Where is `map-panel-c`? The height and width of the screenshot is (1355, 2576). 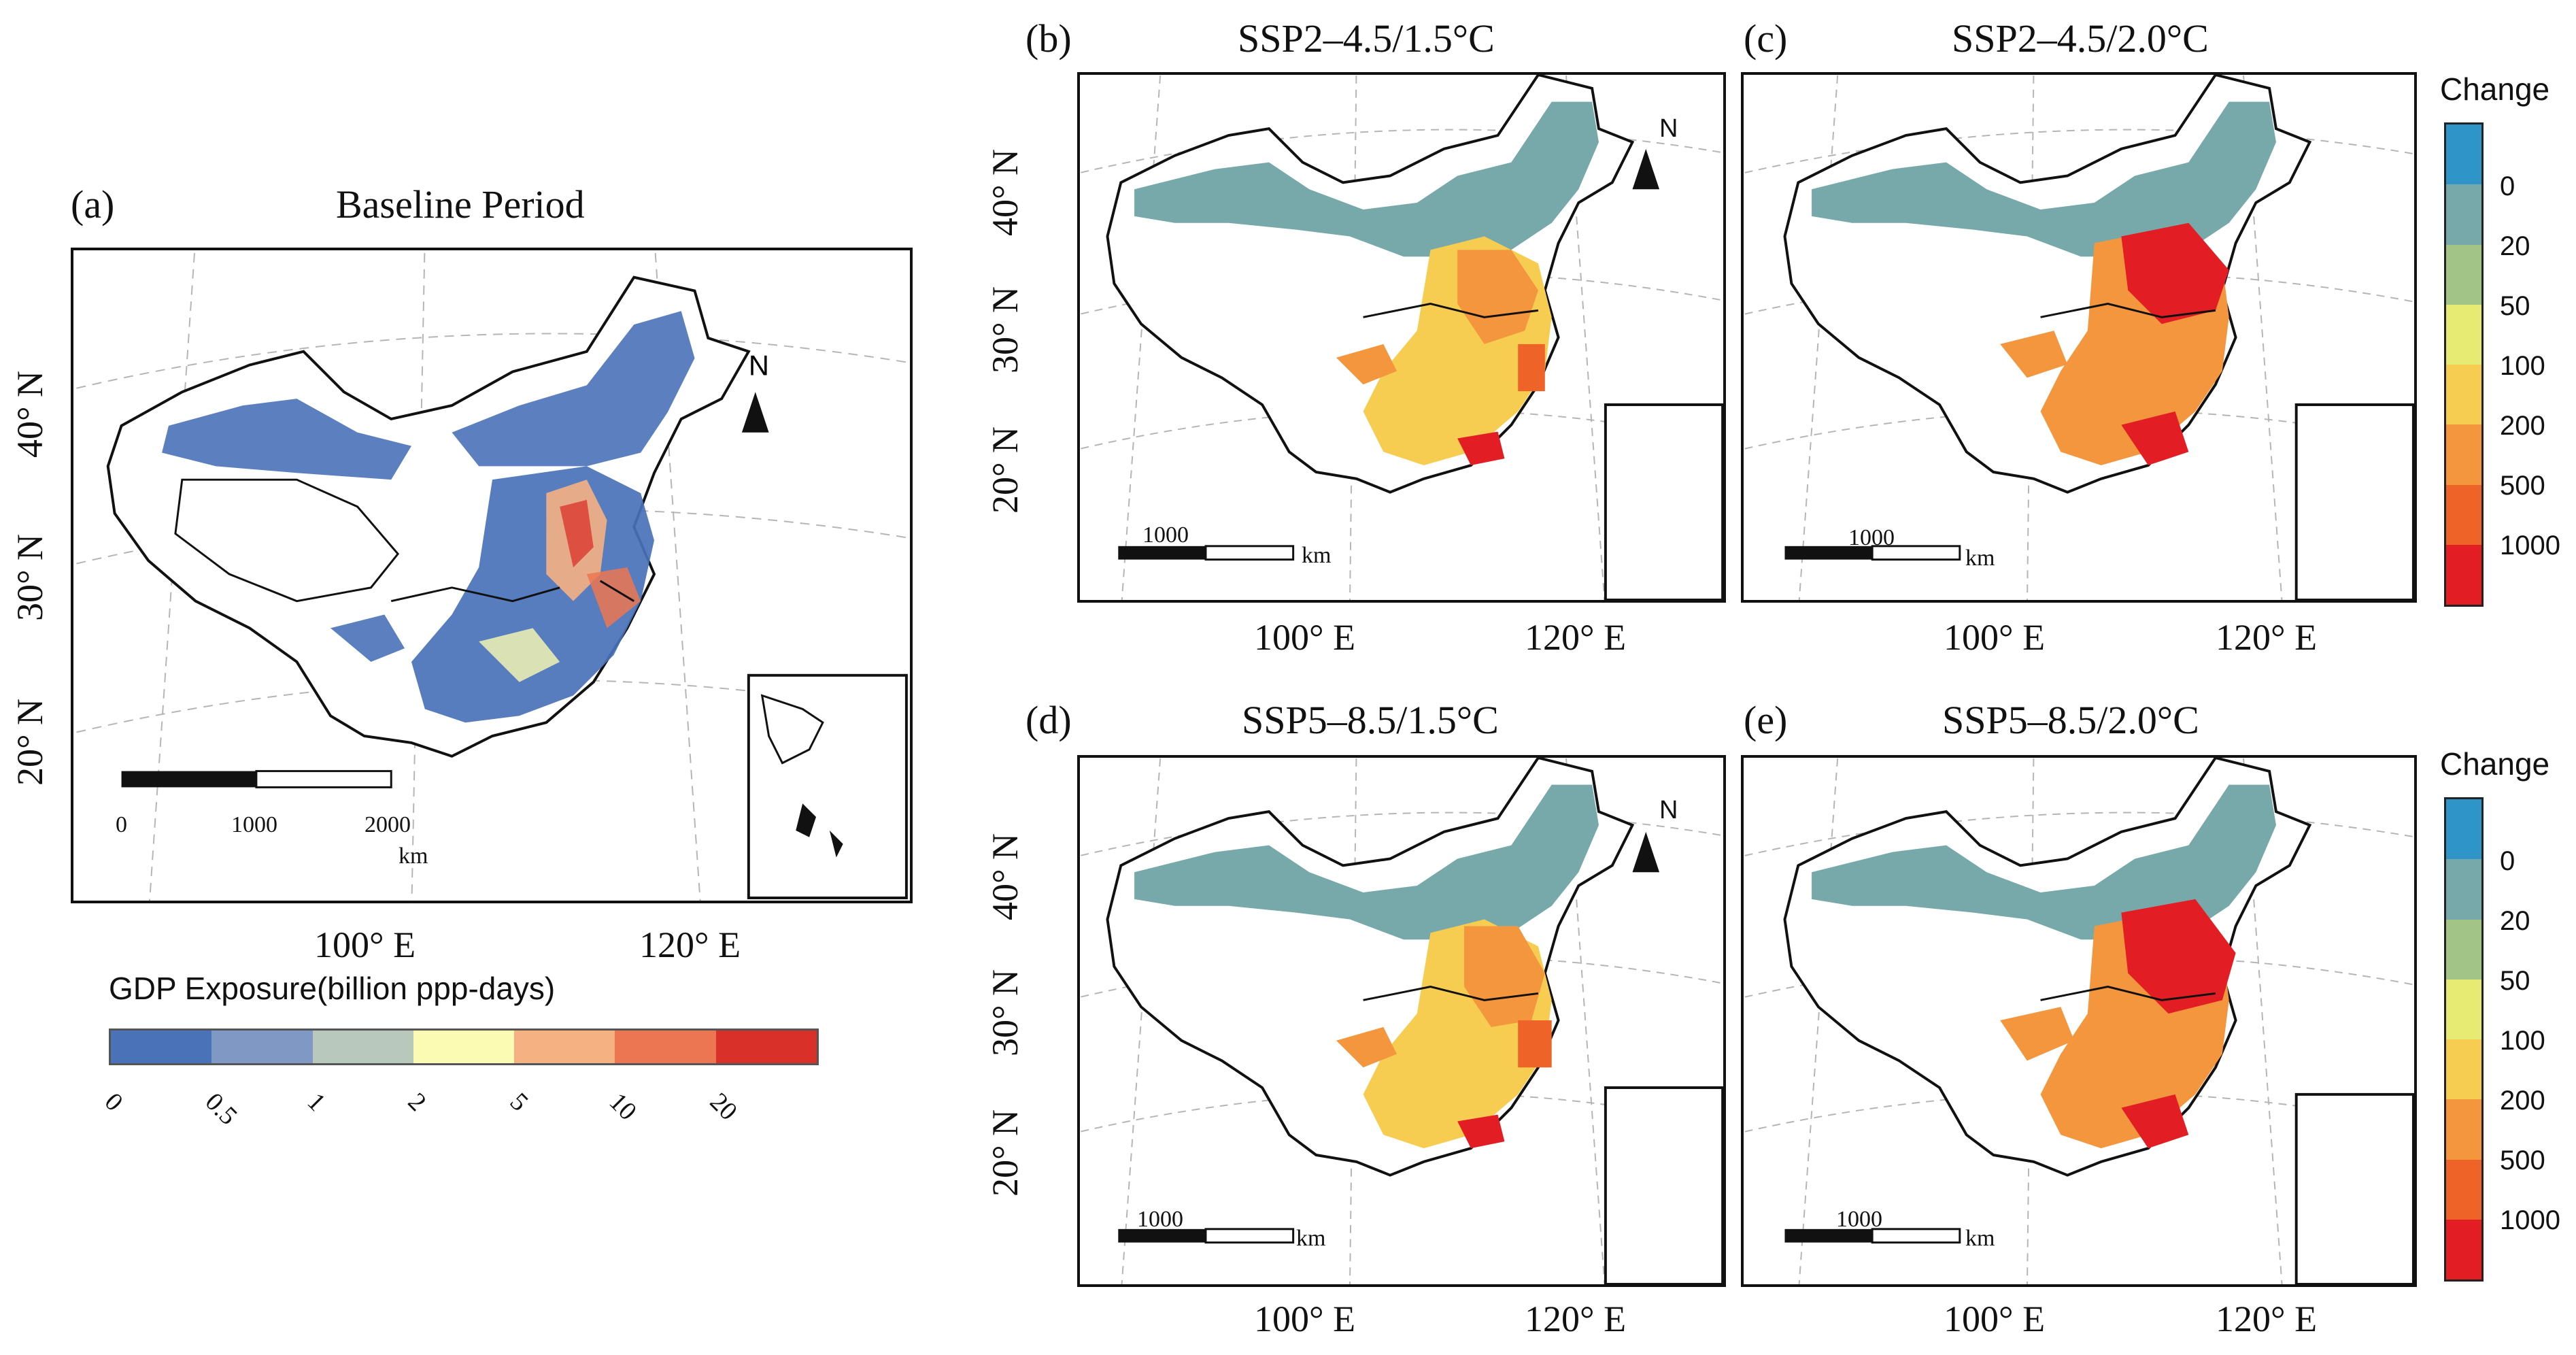
map-panel-c is located at coordinates (2079, 338).